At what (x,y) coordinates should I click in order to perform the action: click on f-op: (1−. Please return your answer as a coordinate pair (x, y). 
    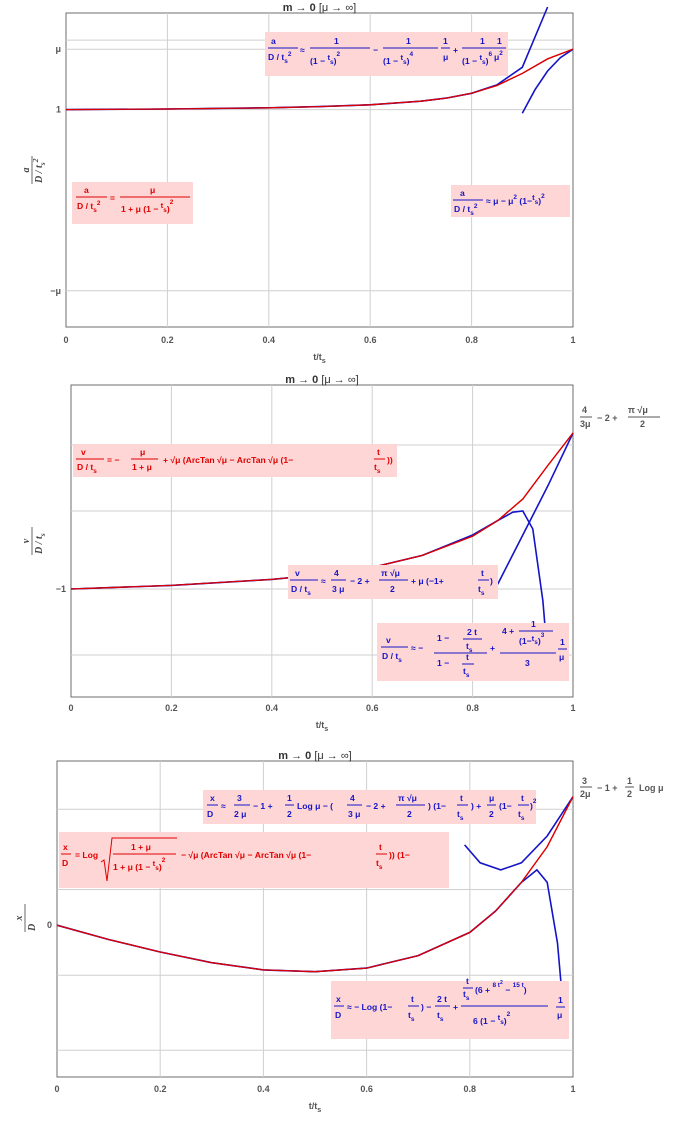
    Looking at the image, I should click on (505, 806).